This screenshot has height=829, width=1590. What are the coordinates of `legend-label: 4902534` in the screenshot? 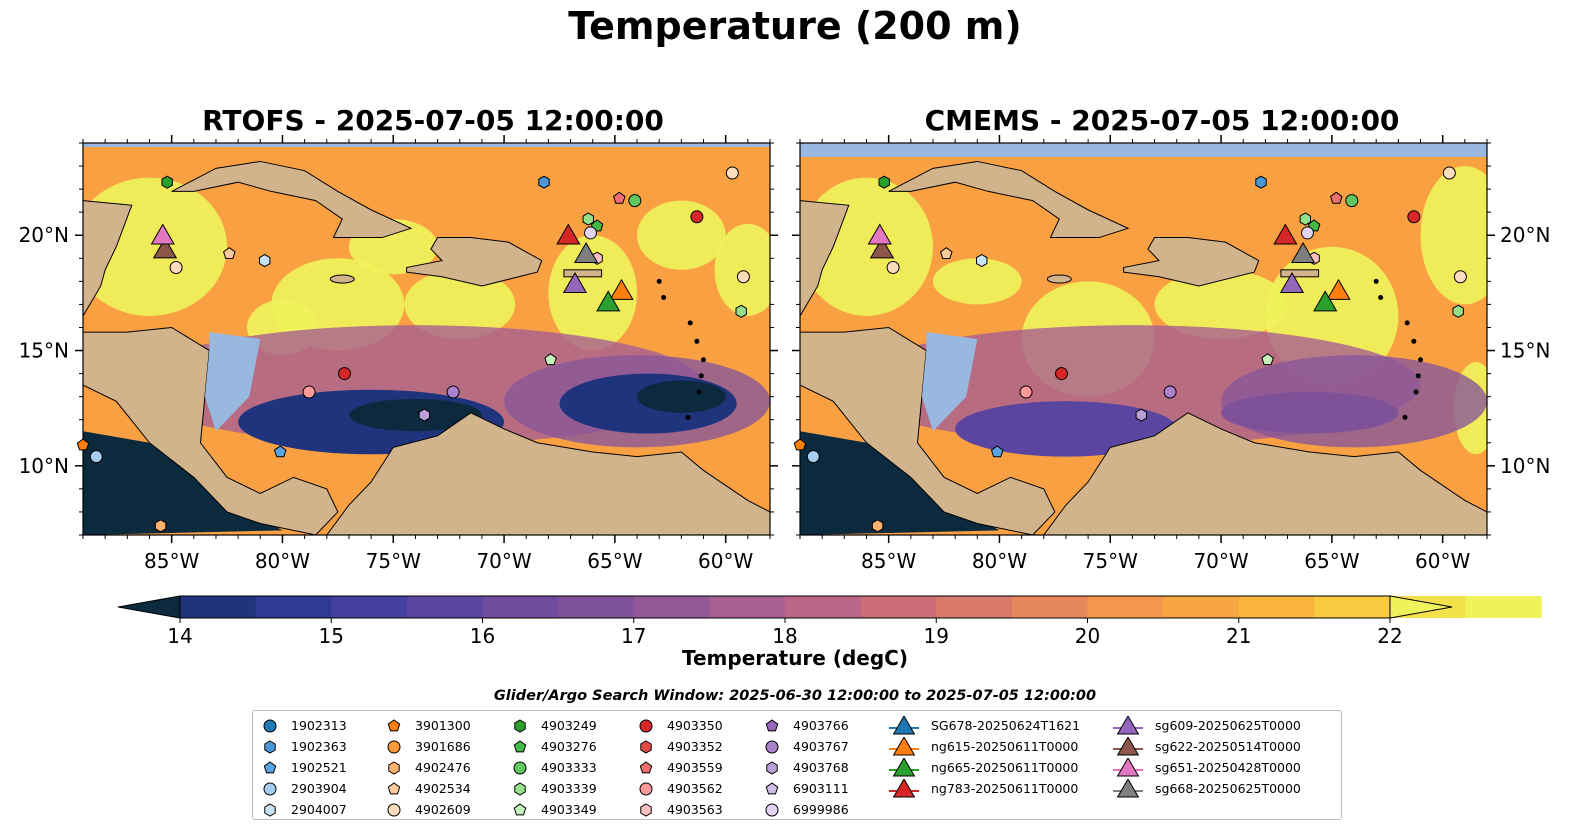 It's located at (443, 788).